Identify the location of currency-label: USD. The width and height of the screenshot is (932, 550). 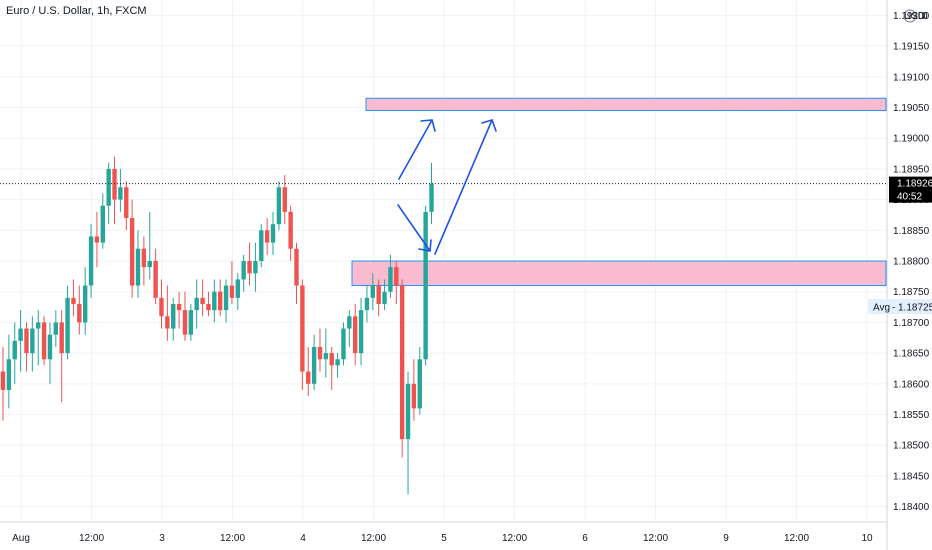
(914, 16).